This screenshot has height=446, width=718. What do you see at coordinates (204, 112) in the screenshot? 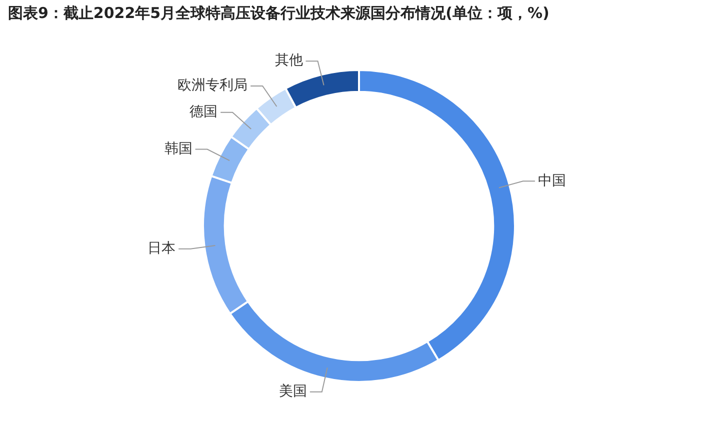
I see `slice-label: 德国` at bounding box center [204, 112].